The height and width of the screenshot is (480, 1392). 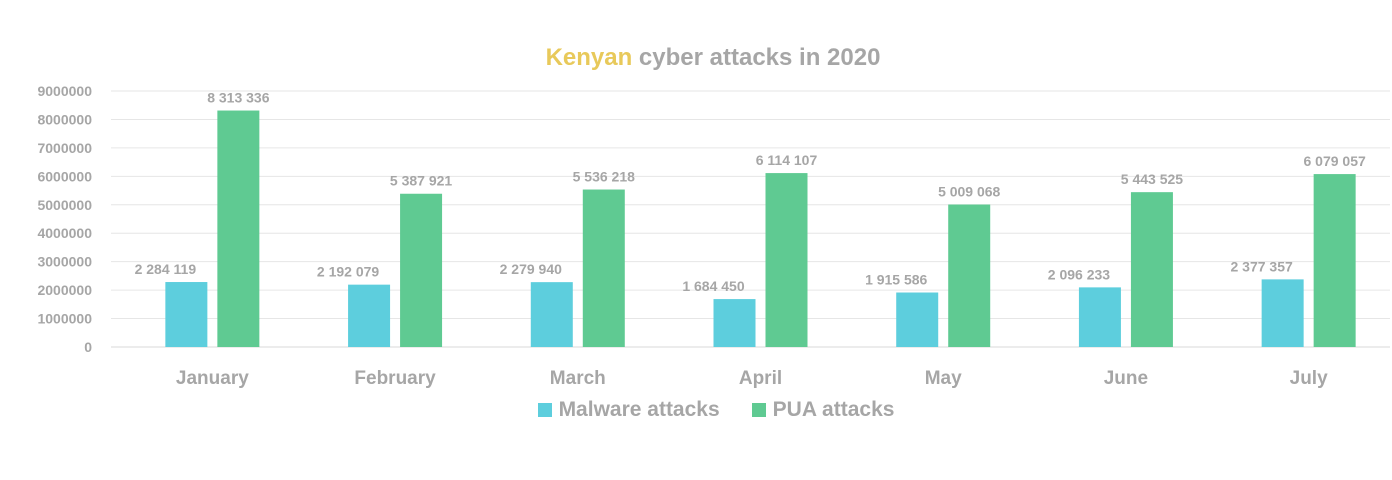 What do you see at coordinates (64, 205) in the screenshot?
I see `y-tick-label: 5000000` at bounding box center [64, 205].